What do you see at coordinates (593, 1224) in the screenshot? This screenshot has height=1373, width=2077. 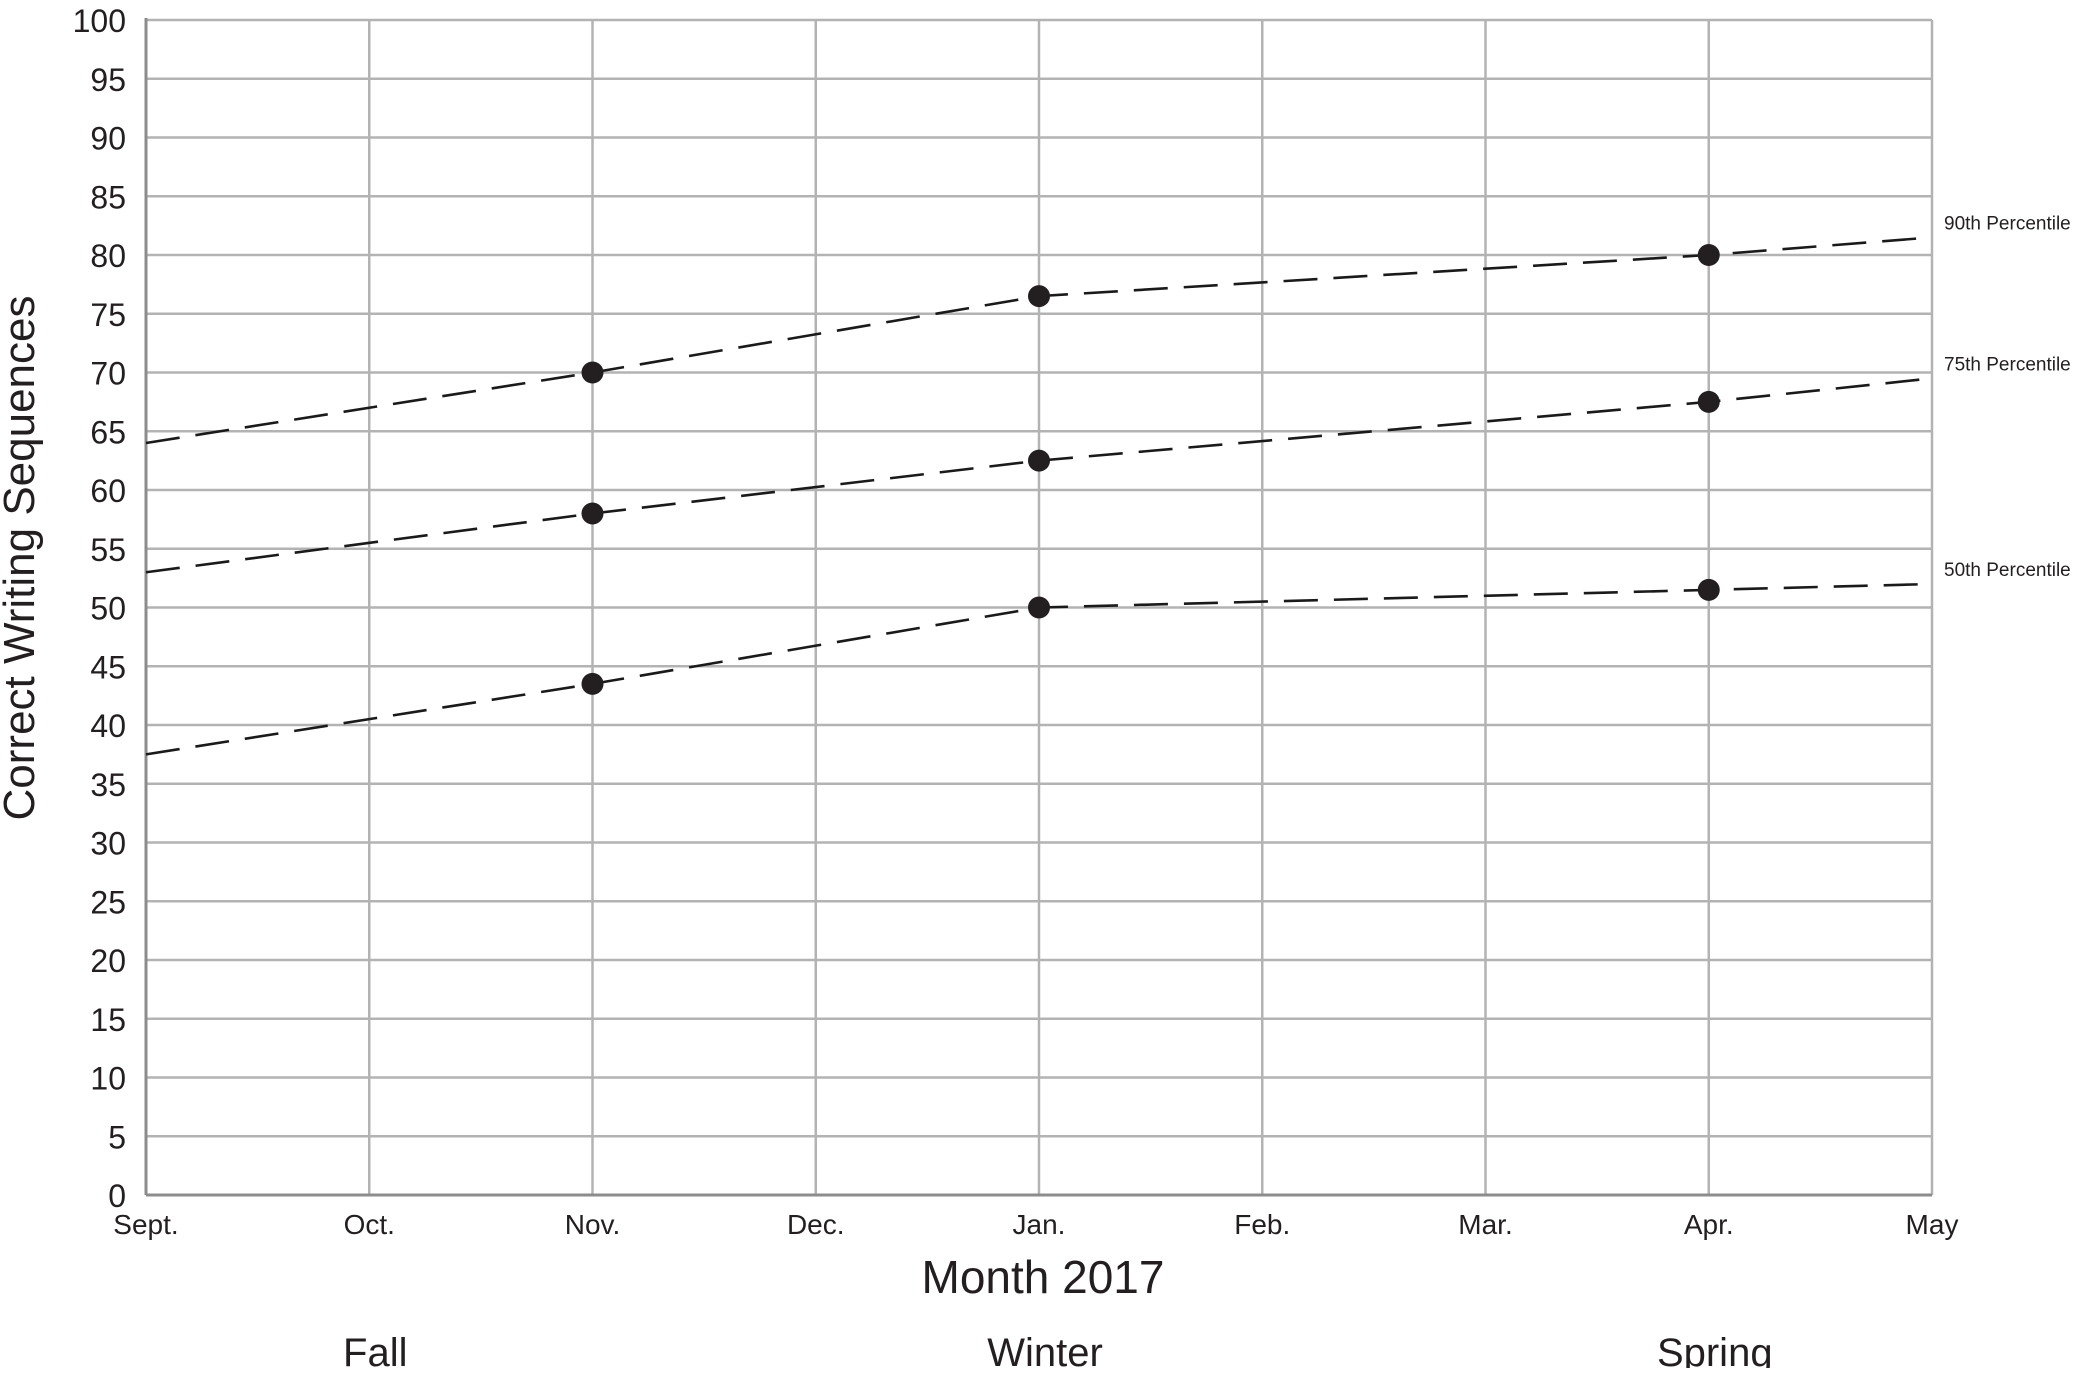 I see `x-tick-label: Nov.` at bounding box center [593, 1224].